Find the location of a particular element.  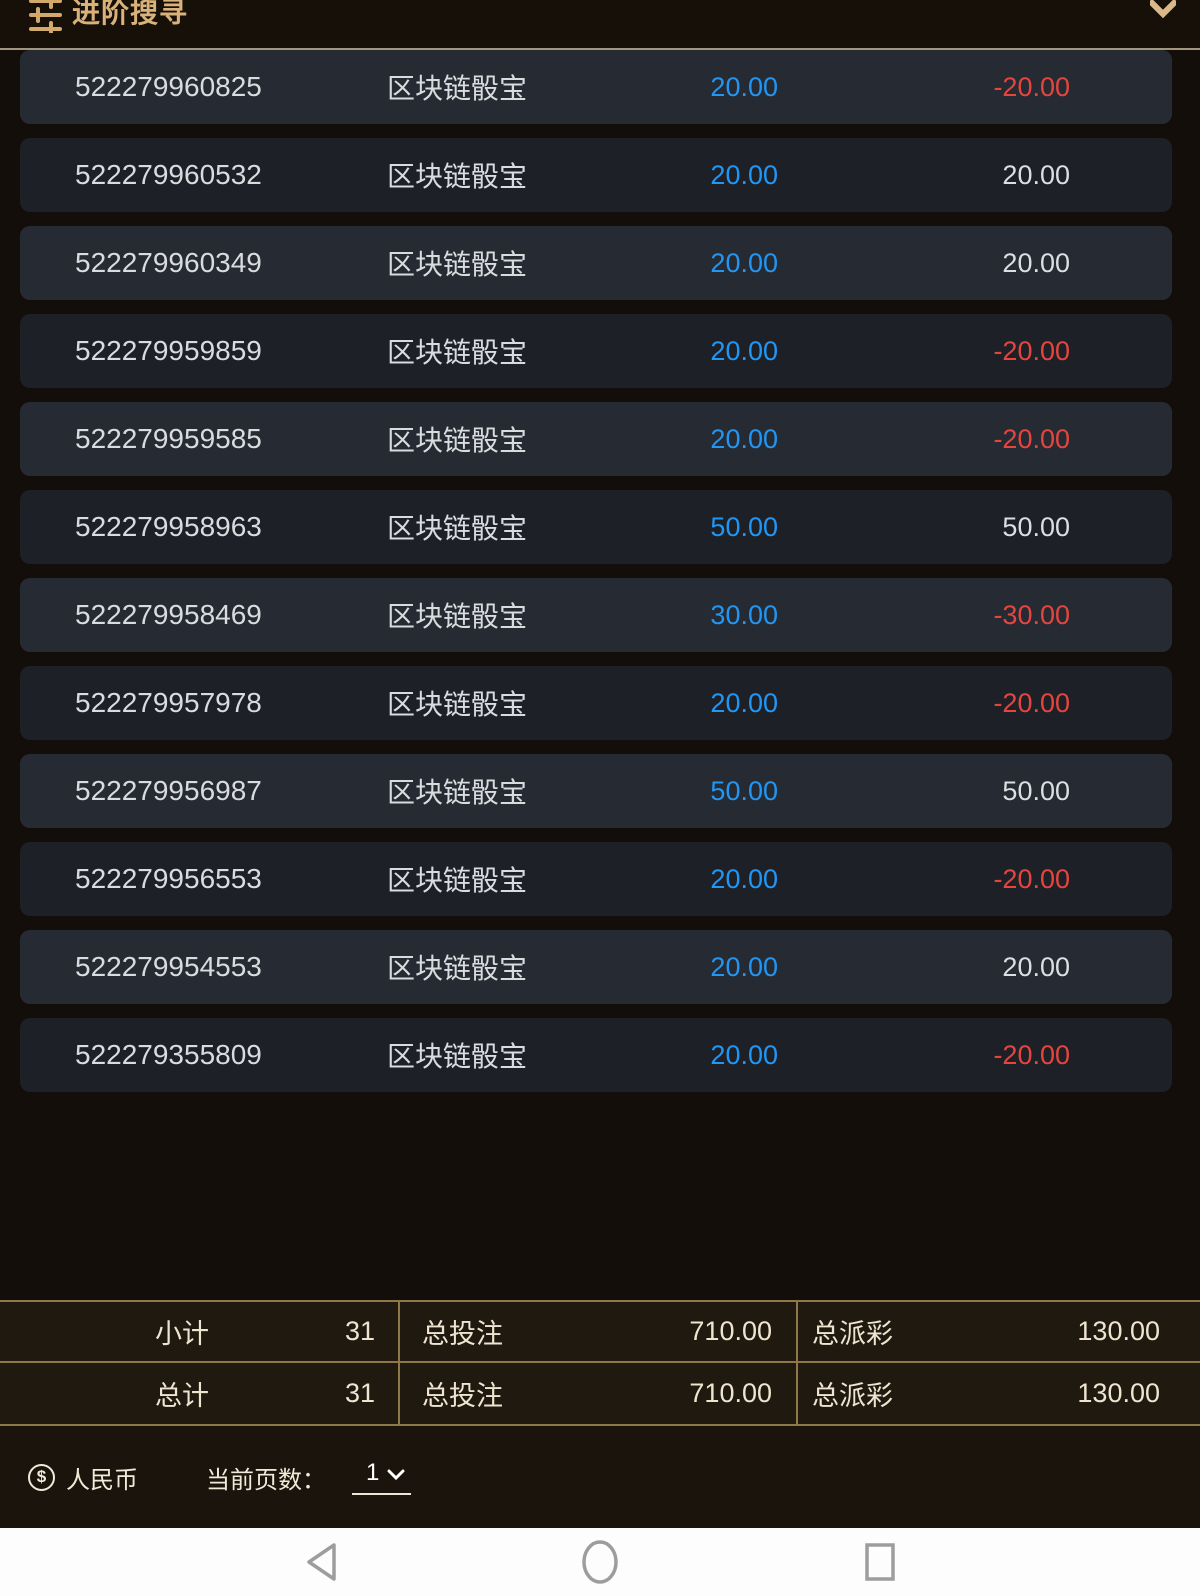

currency-indicator: $ 人民币 is located at coordinates (83, 1477).